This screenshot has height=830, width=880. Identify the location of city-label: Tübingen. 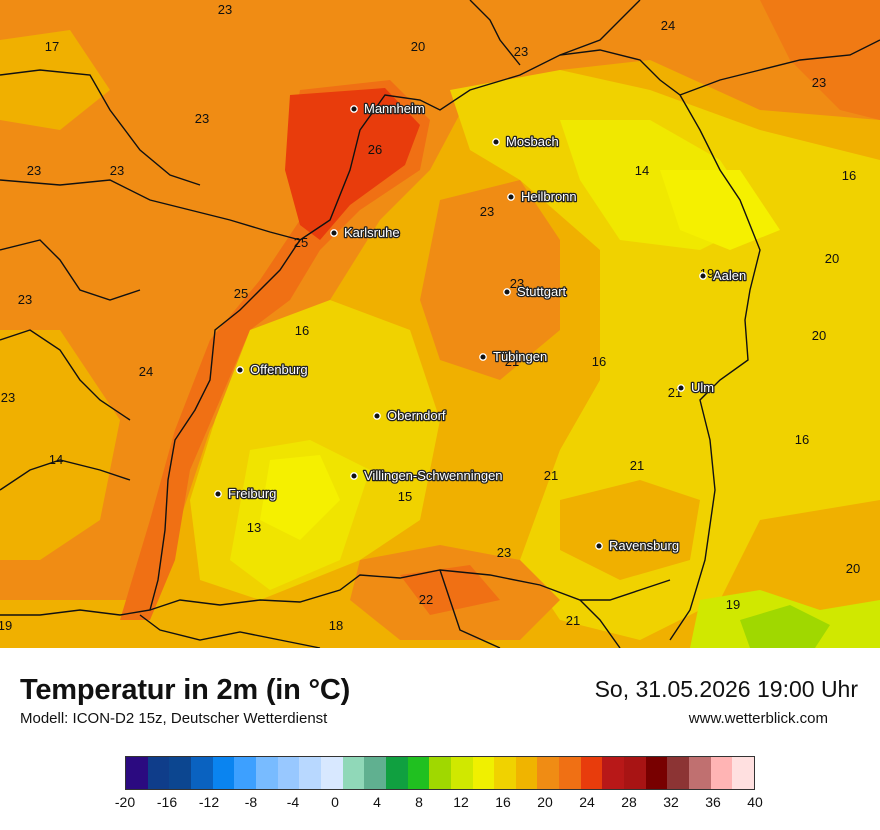
(520, 356).